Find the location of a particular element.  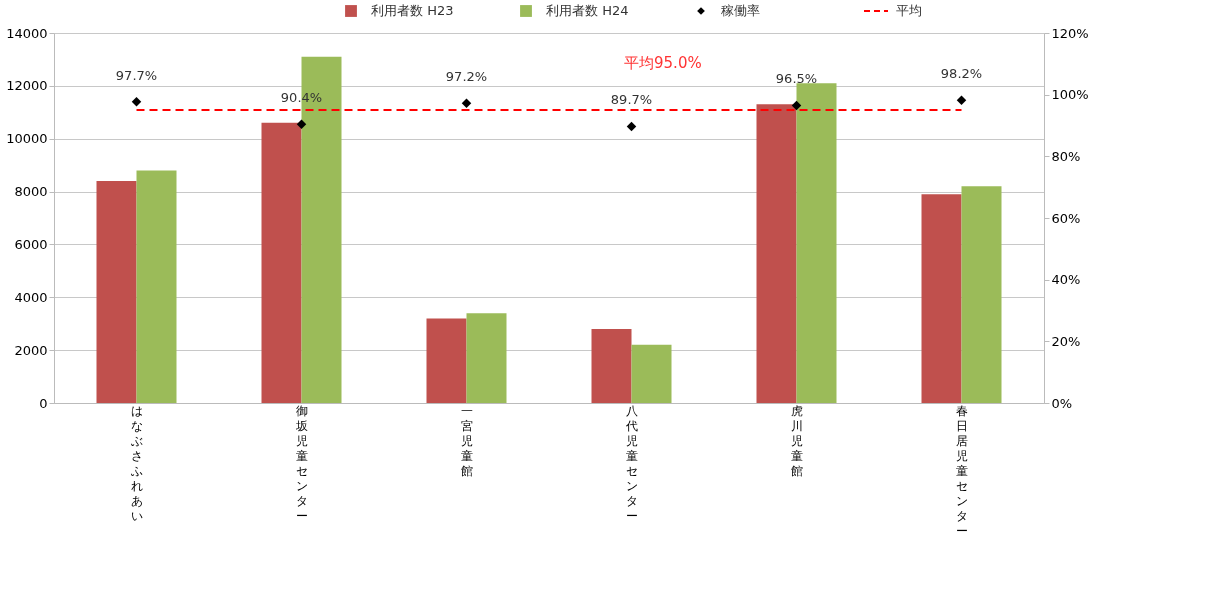

y-tick-label: 0 is located at coordinates (43, 403).